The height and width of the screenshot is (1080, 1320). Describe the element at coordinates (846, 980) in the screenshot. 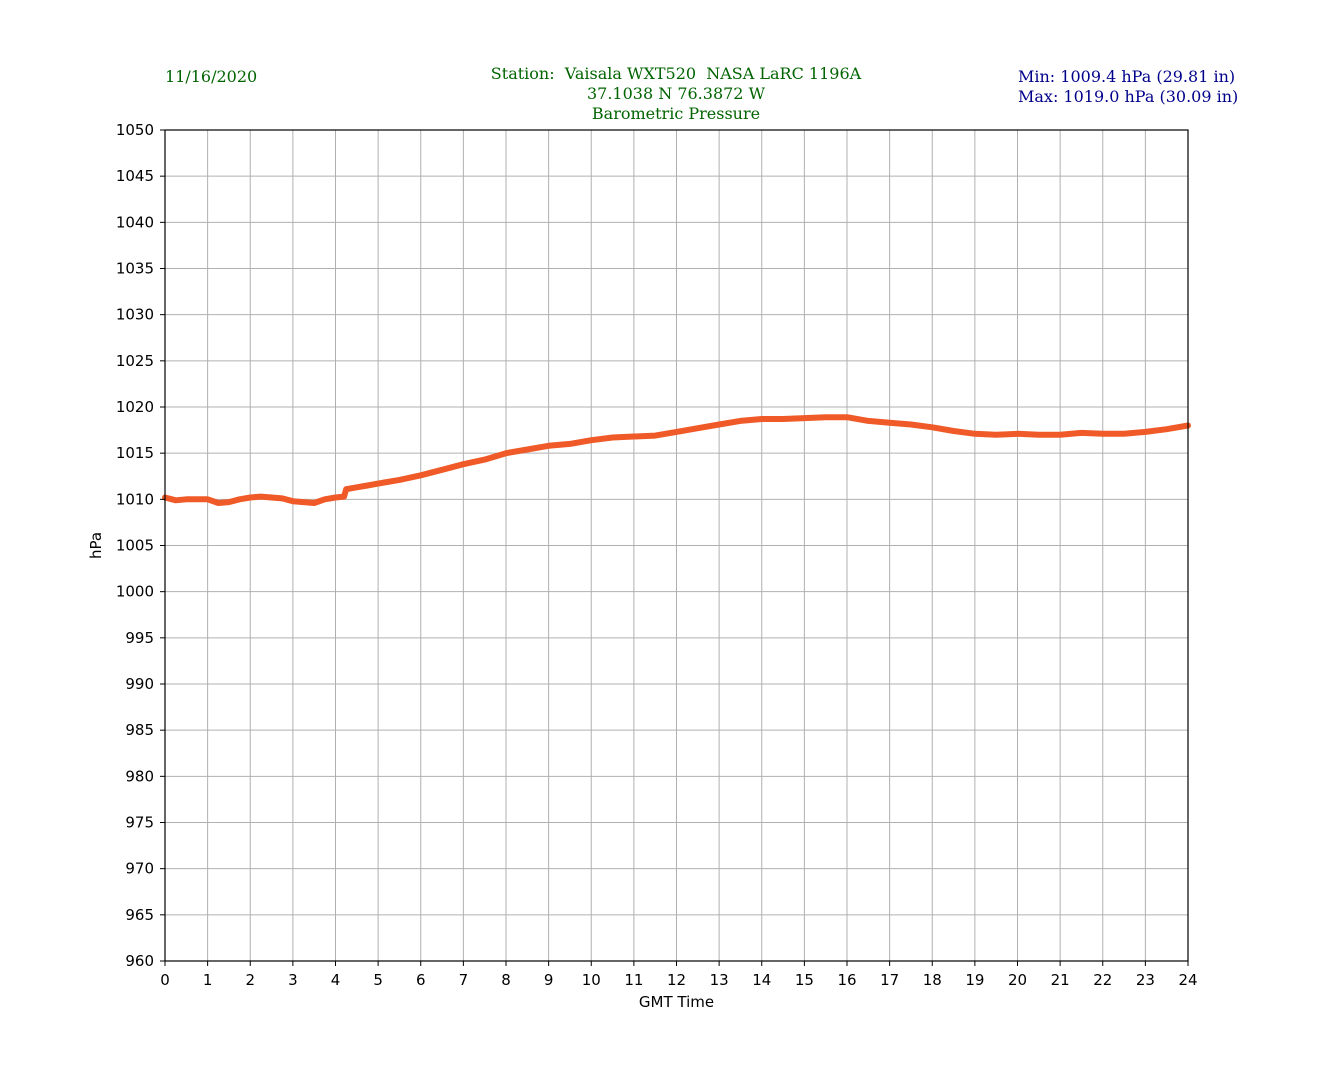

I see `x-tick-label: 16` at that location.